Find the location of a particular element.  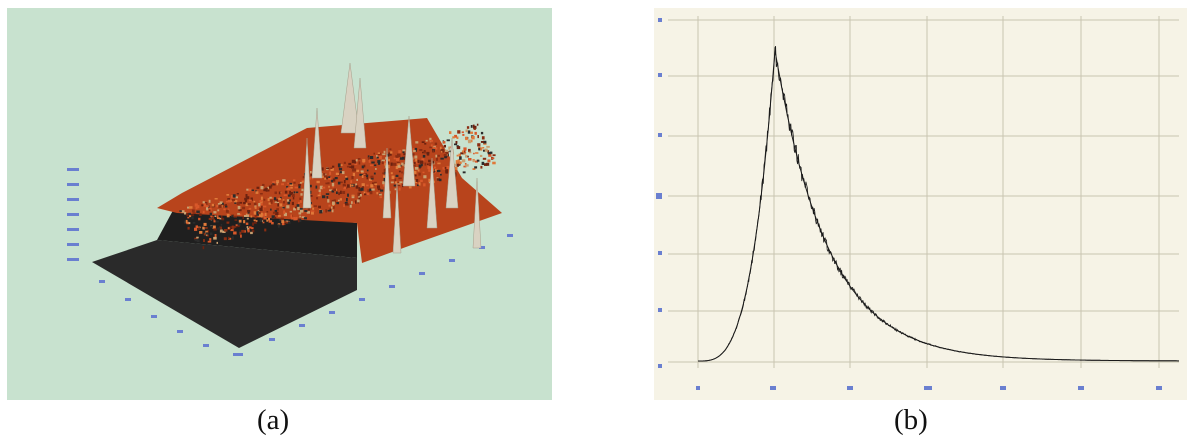

z-axis-ticks is located at coordinates (73, 214).